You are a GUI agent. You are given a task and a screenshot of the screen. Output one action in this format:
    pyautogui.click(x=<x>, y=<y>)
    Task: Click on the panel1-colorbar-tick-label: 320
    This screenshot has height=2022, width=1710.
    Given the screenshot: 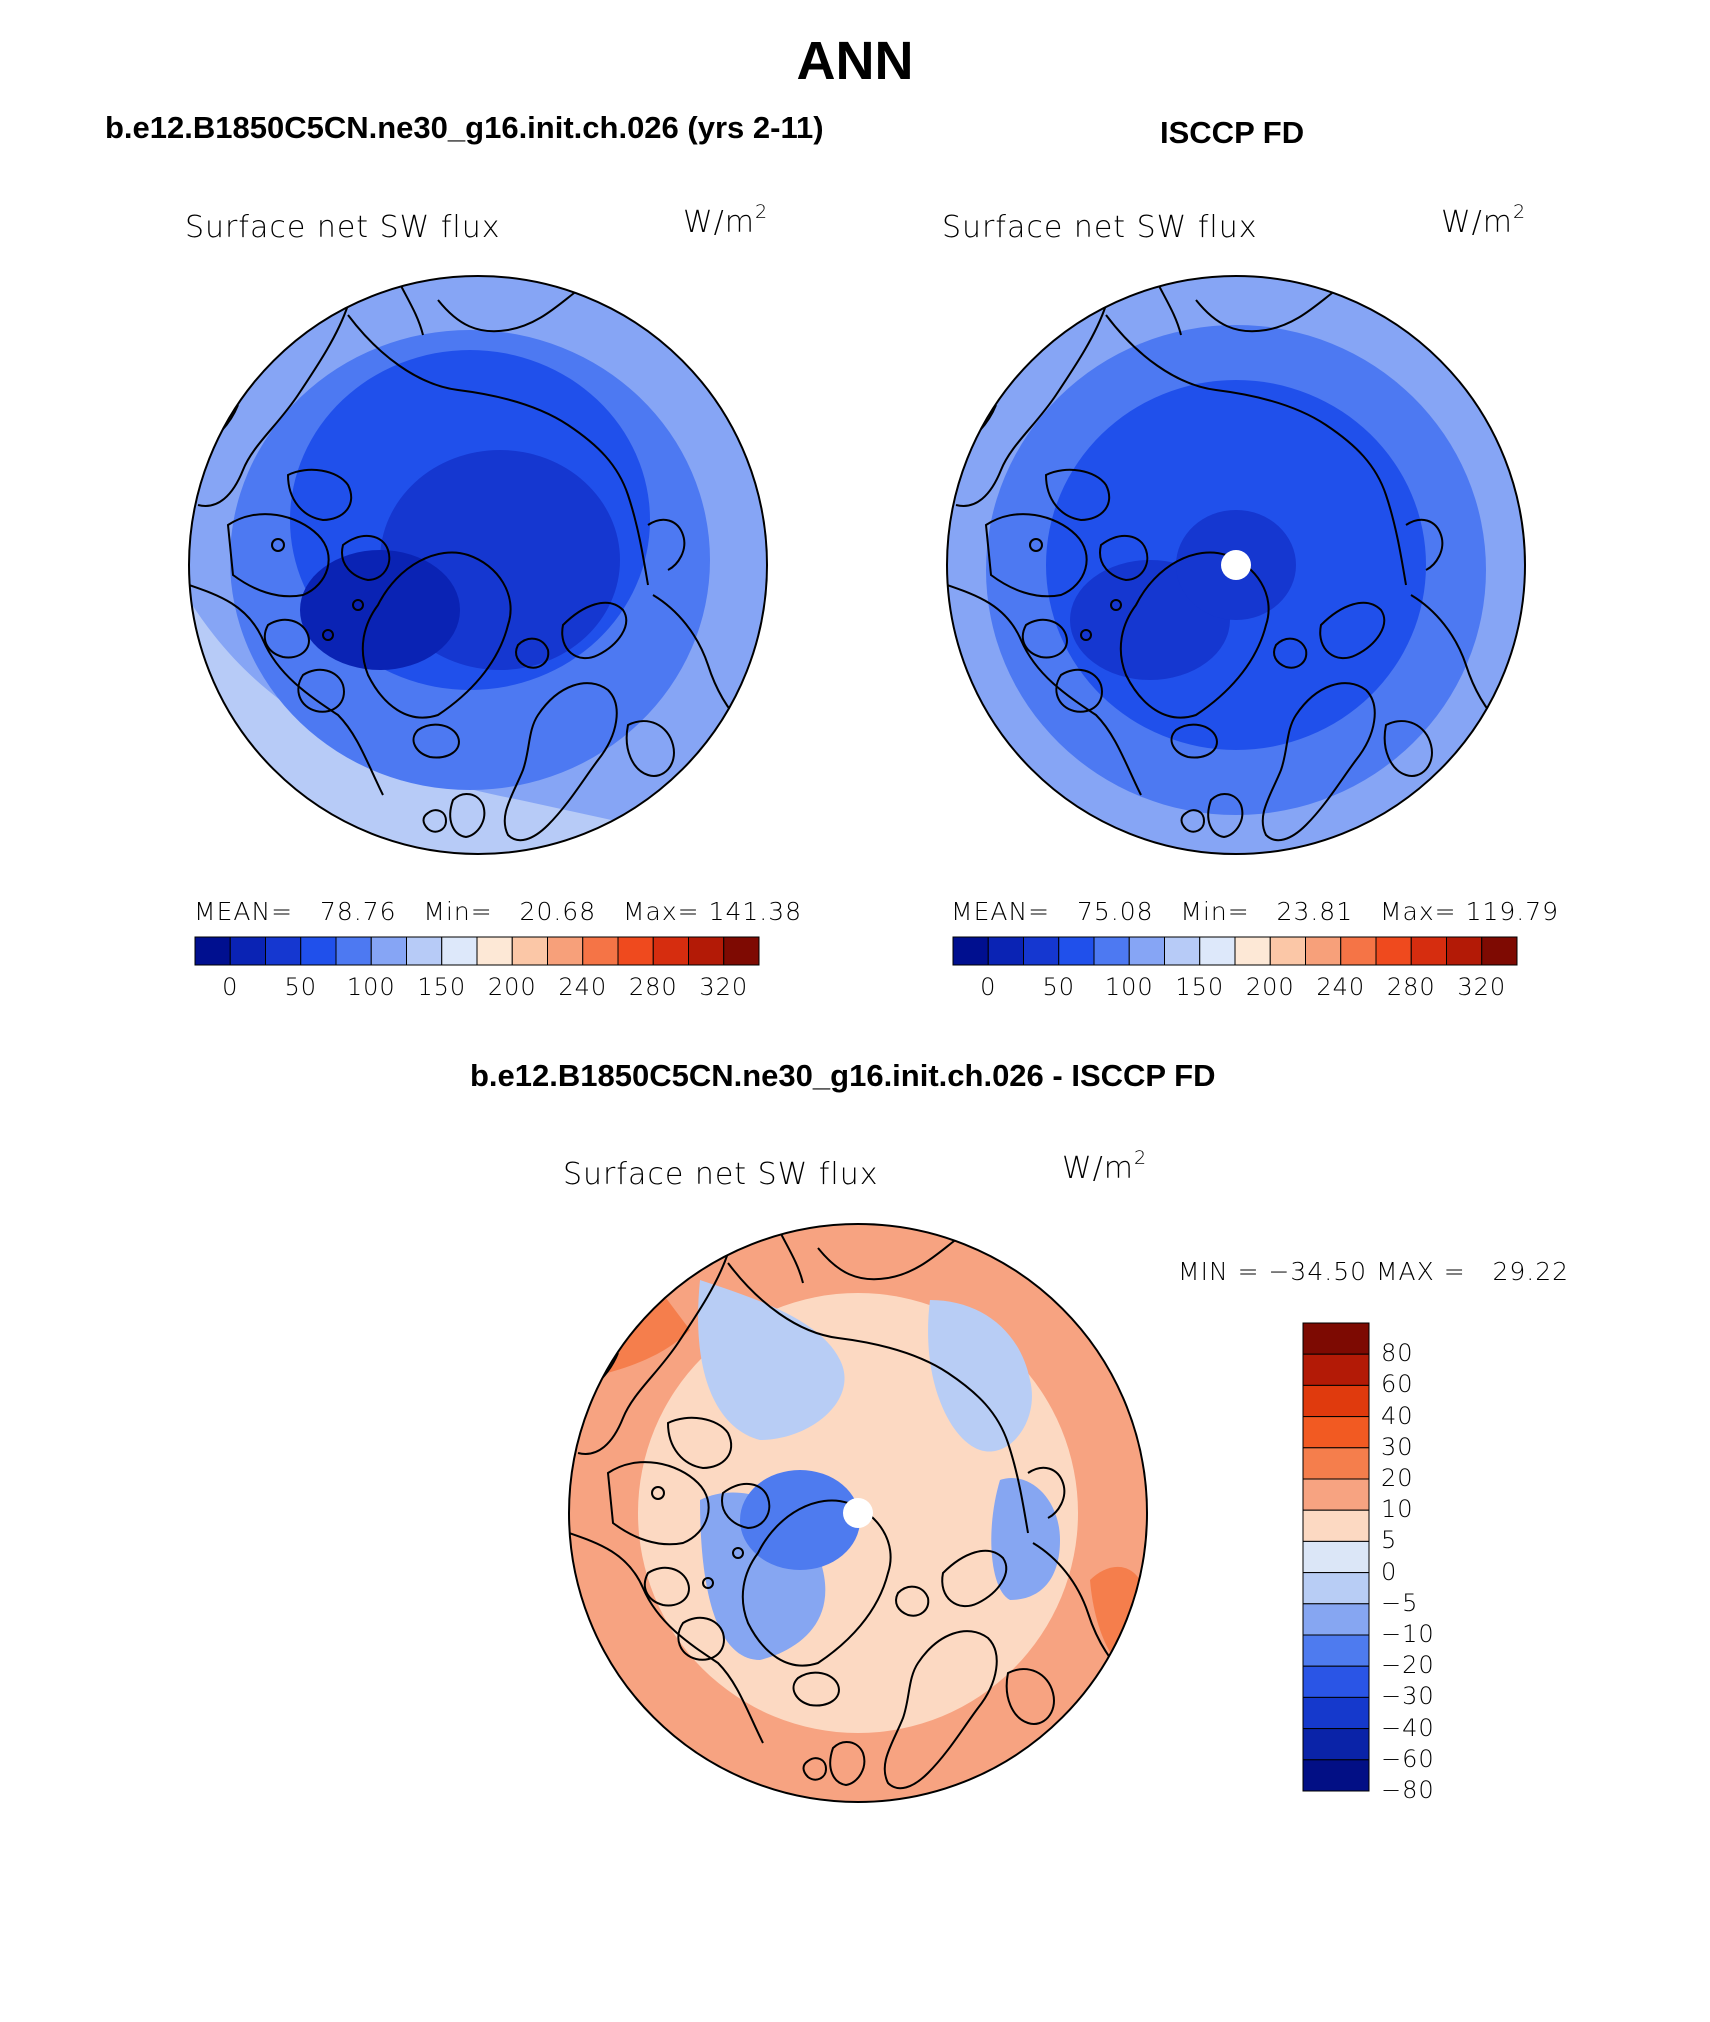 What is the action you would take?
    pyautogui.click(x=724, y=987)
    